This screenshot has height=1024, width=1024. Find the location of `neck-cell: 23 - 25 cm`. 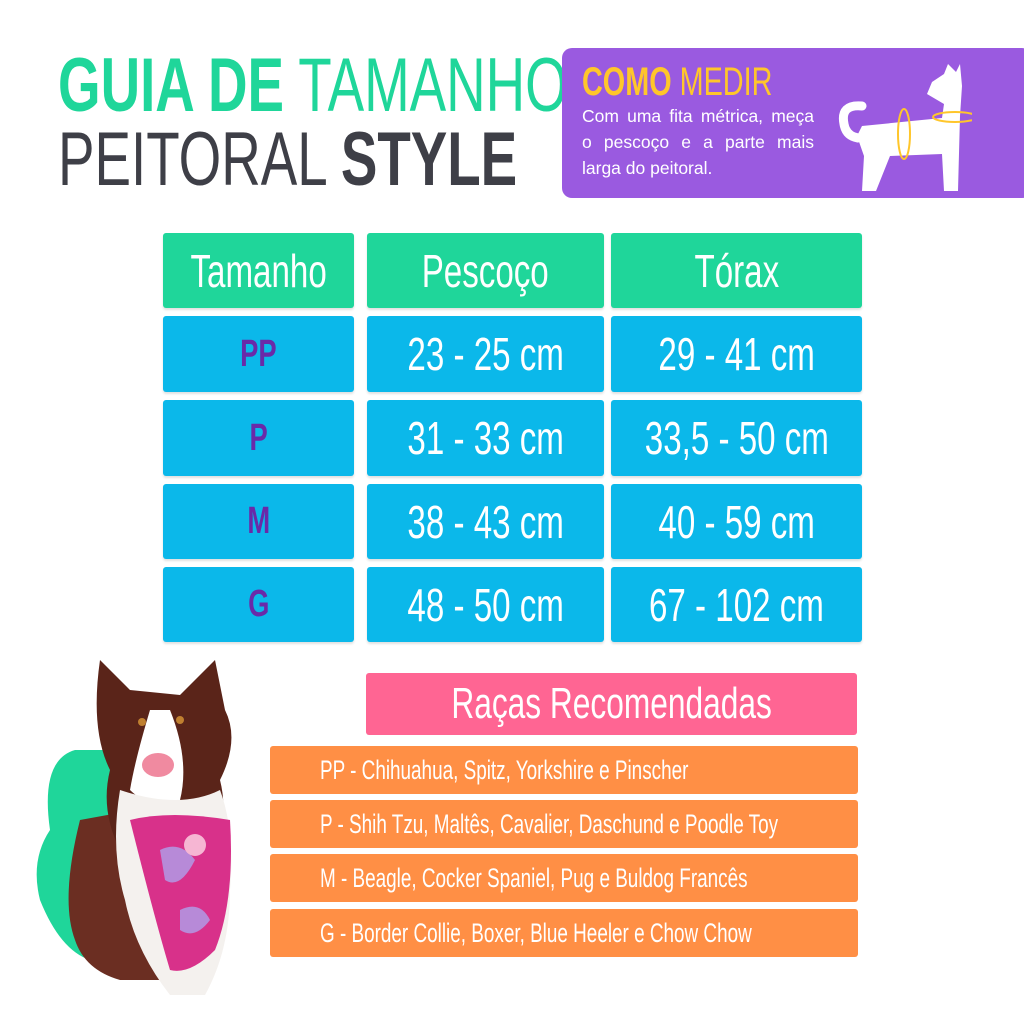

neck-cell: 23 - 25 cm is located at coordinates (485, 354).